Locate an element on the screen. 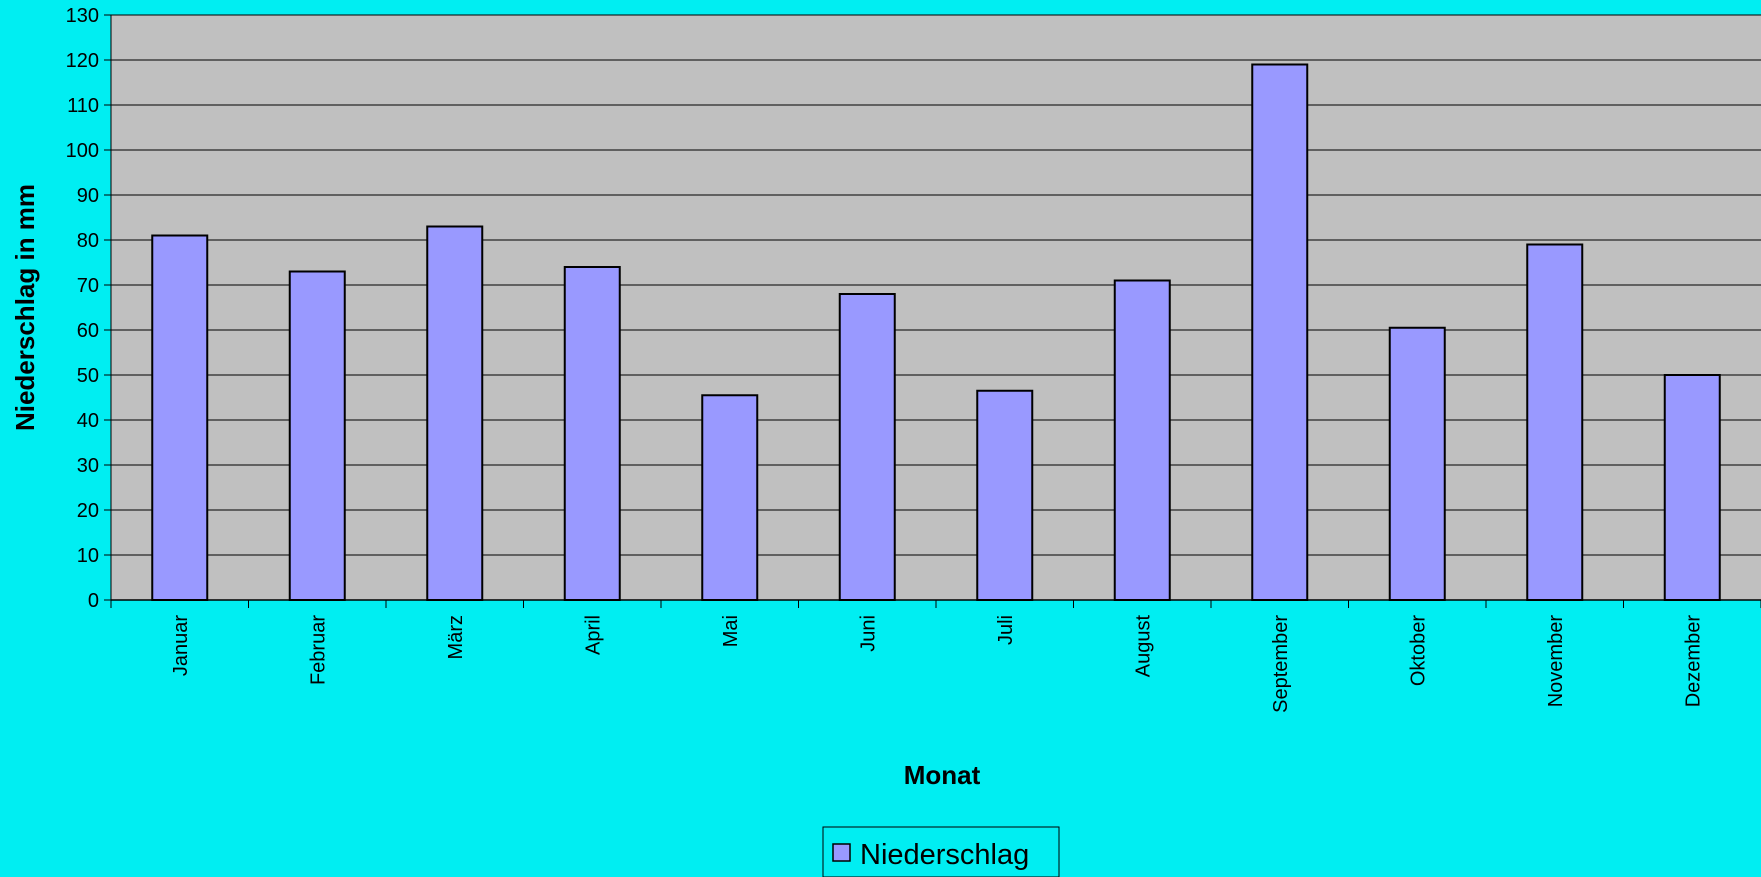 This screenshot has height=877, width=1761. y-tick-label: 130 is located at coordinates (82, 16).